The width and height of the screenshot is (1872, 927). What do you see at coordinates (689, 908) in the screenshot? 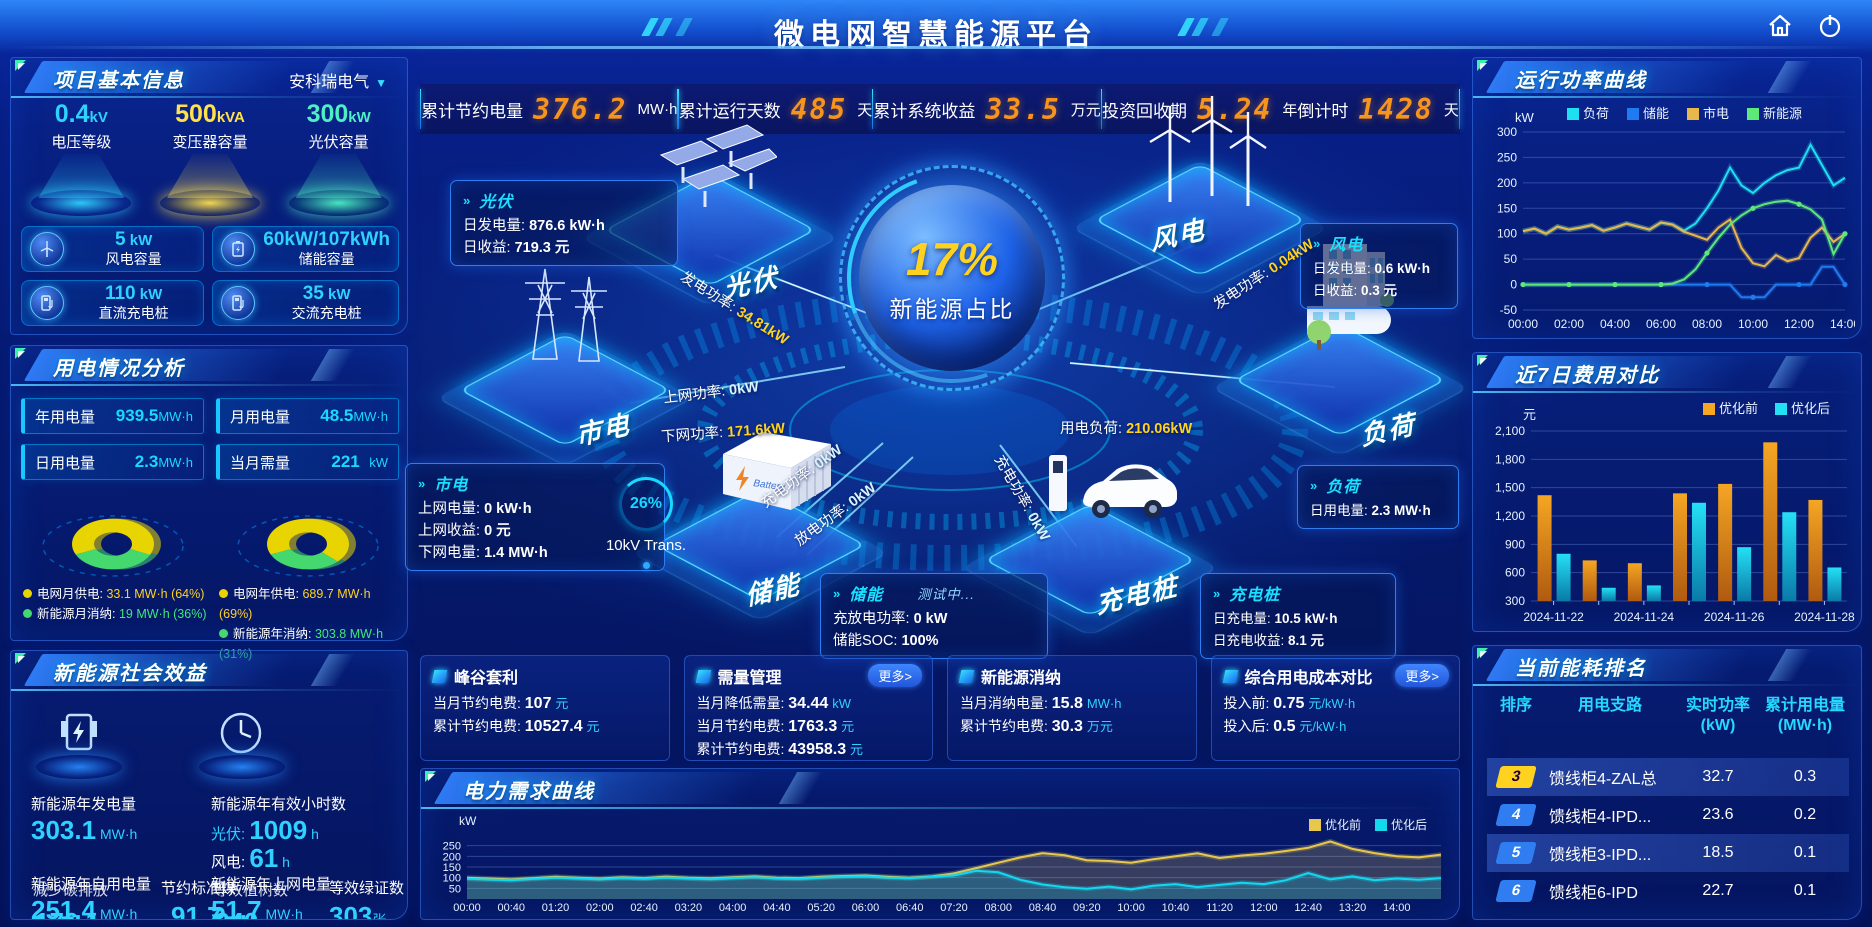
I see `svg-text: 03:20` at bounding box center [689, 908].